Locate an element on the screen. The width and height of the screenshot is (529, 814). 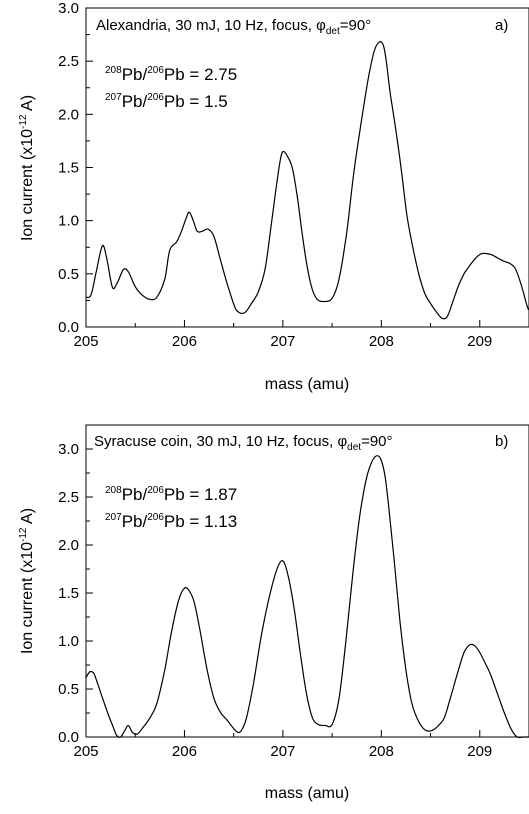
y-axis-label-a: Ion current (x10-12 A) is located at coordinates (27, 168).